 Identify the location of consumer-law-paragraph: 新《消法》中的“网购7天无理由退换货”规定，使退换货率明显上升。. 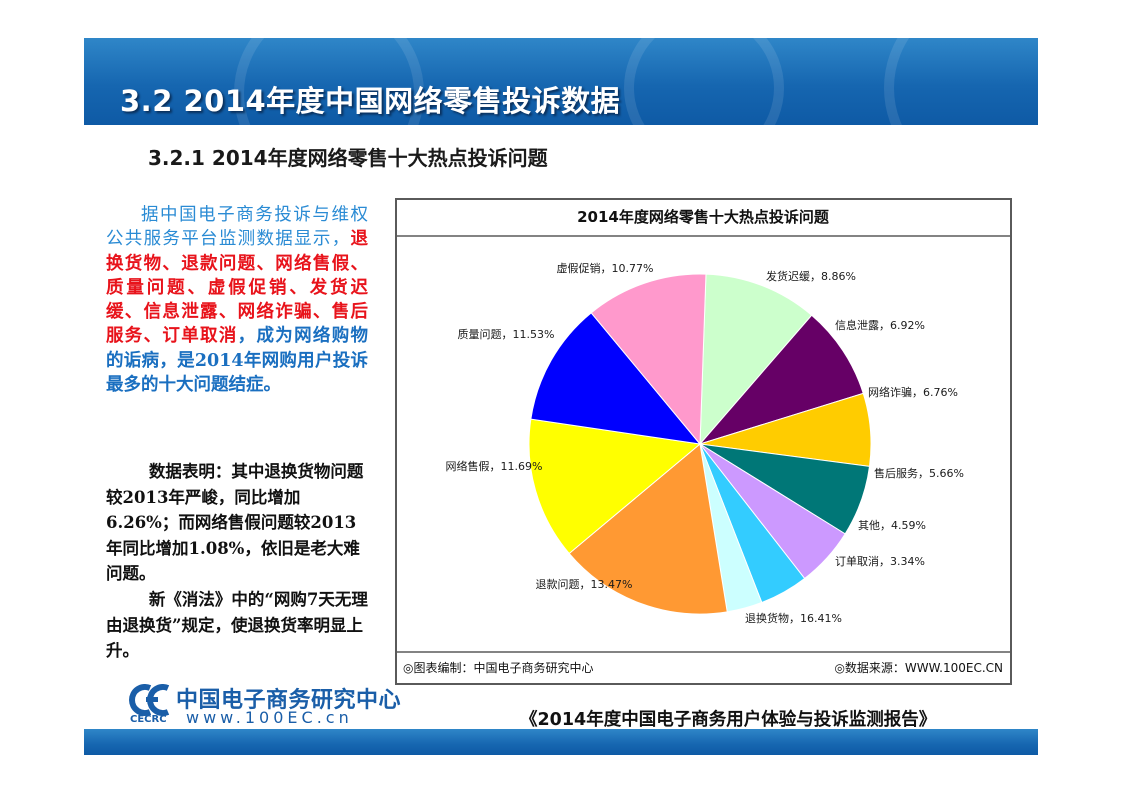
(237, 625).